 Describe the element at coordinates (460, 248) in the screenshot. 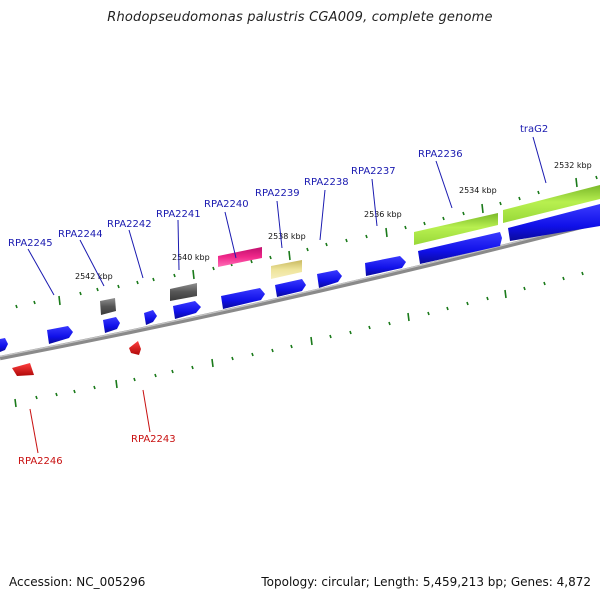

I see `cds-arrow-rpa2236` at that location.